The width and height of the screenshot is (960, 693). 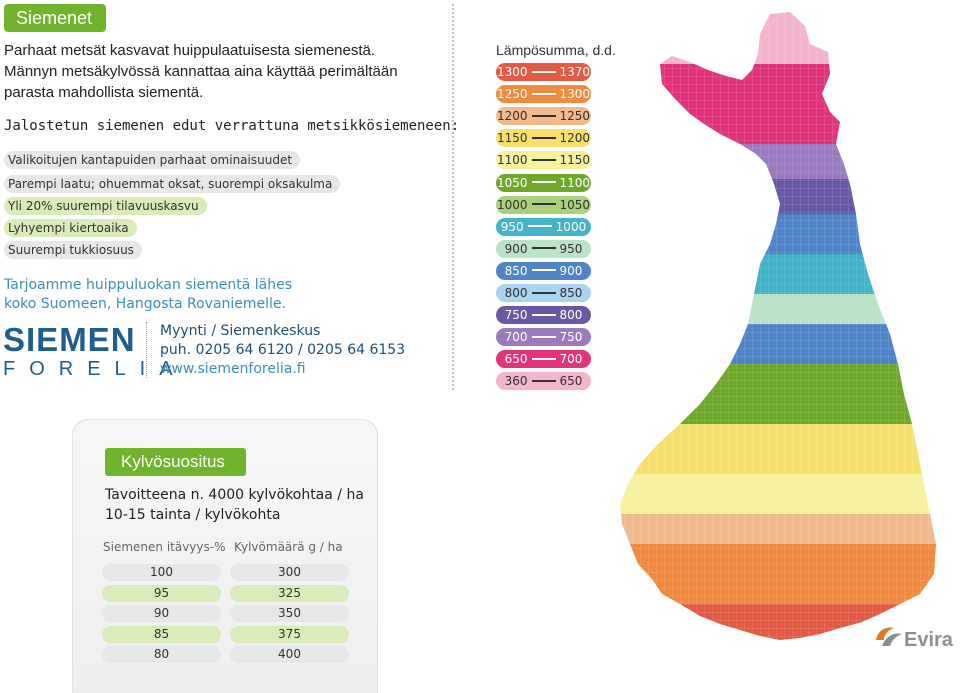 I want to click on legend-range-to: 1370, so click(x=575, y=72).